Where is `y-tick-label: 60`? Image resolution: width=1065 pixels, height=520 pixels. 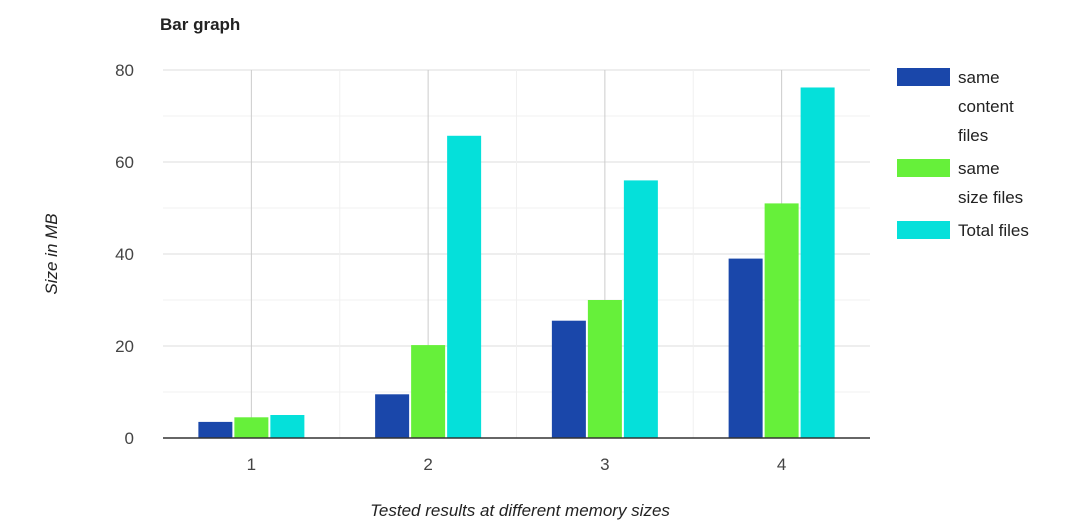
y-tick-label: 60 is located at coordinates (124, 162).